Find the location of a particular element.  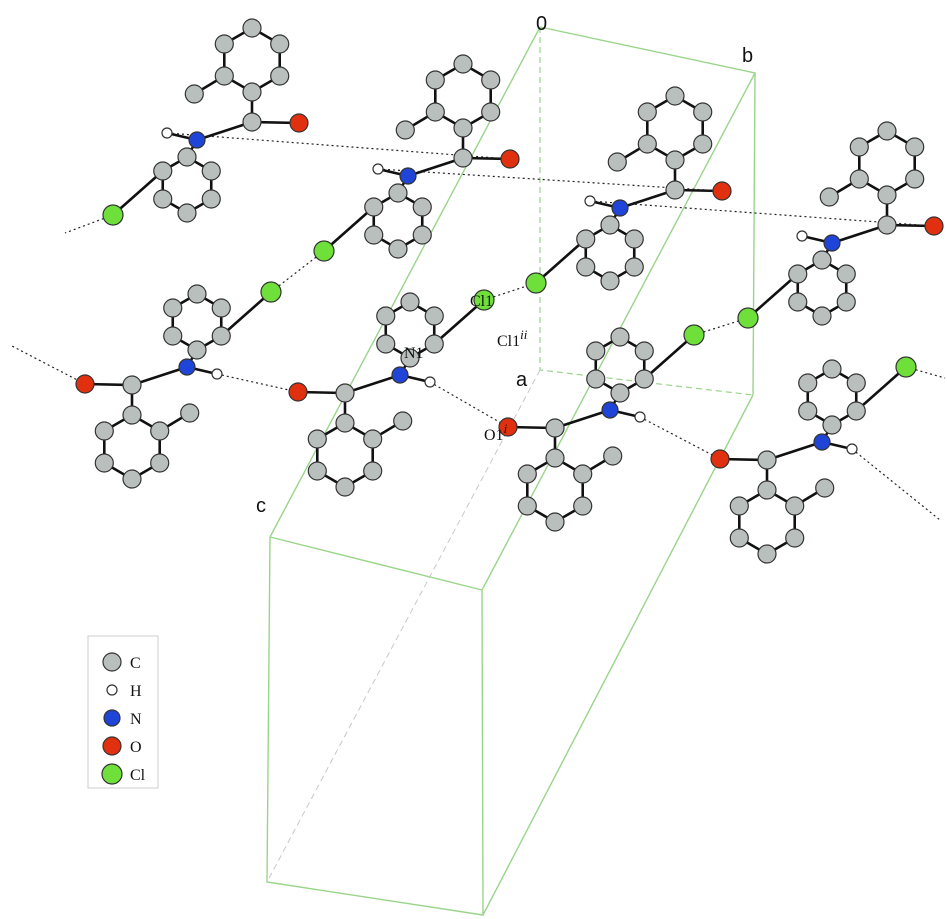

atom-label: Cl1 is located at coordinates (481, 301).